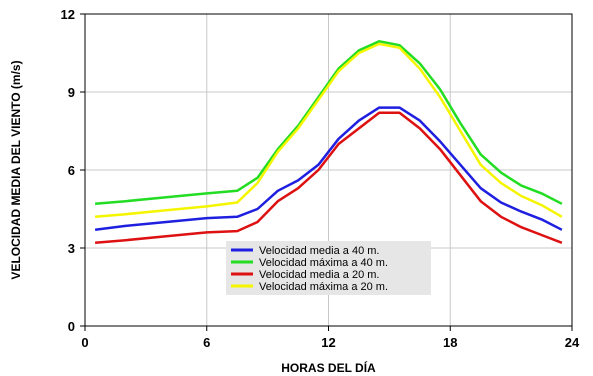 The height and width of the screenshot is (376, 593). I want to click on y-axis-title: VELOCIDAD MEDIA DEL VIENTO (m/s), so click(16, 169).